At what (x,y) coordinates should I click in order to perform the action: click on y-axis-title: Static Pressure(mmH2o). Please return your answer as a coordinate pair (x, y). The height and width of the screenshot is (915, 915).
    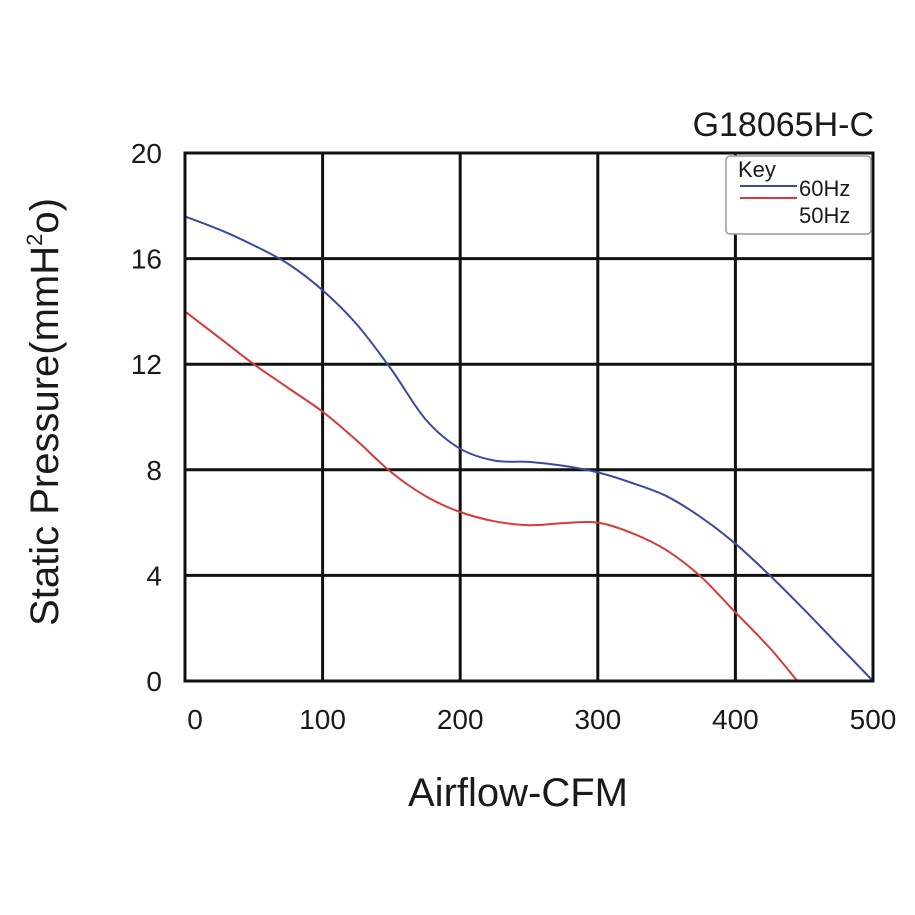
    Looking at the image, I should click on (44, 412).